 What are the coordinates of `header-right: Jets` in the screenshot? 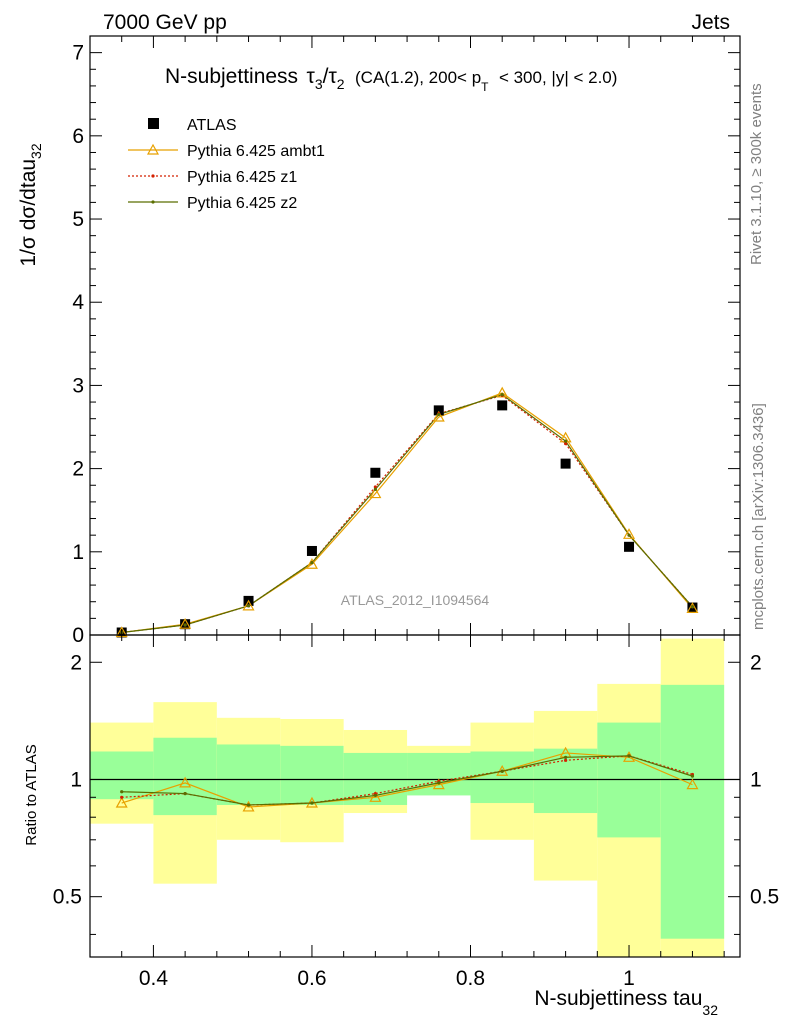 It's located at (710, 22).